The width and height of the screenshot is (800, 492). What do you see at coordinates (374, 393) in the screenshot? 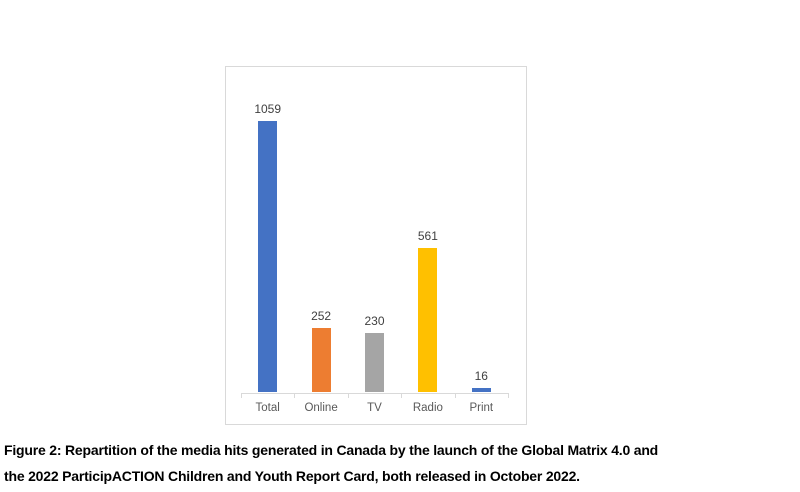
I see `x-axis-line` at bounding box center [374, 393].